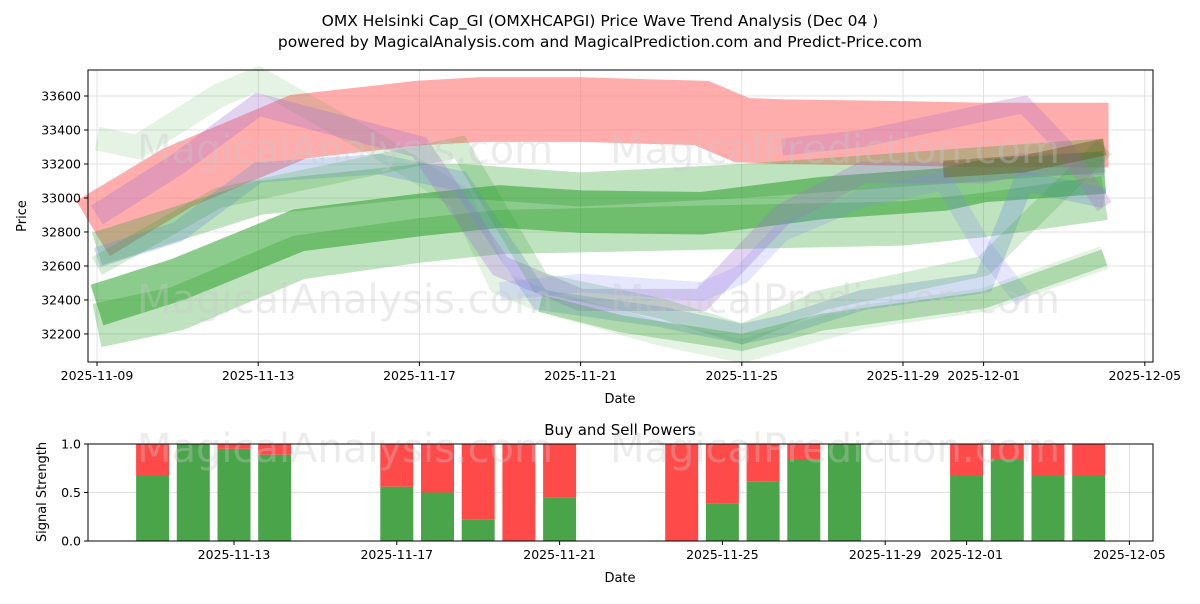  Describe the element at coordinates (97, 375) in the screenshot. I see `x-tick-label: 2025-11-09` at that location.